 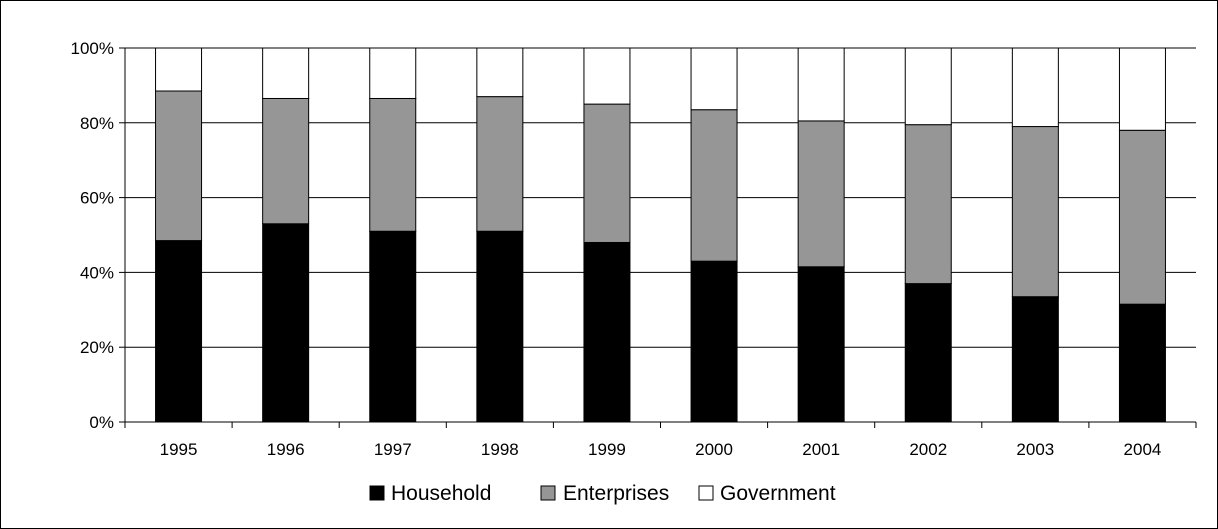 I want to click on legend: Household Enterprises Government, so click(x=602, y=493).